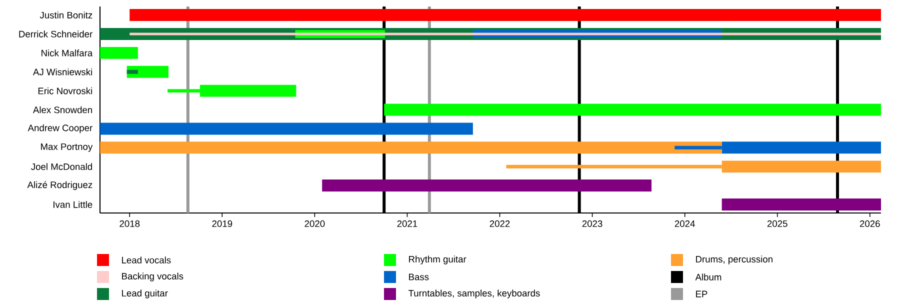 The height and width of the screenshot is (305, 900). I want to click on x-tick-label: 2024, so click(684, 223).